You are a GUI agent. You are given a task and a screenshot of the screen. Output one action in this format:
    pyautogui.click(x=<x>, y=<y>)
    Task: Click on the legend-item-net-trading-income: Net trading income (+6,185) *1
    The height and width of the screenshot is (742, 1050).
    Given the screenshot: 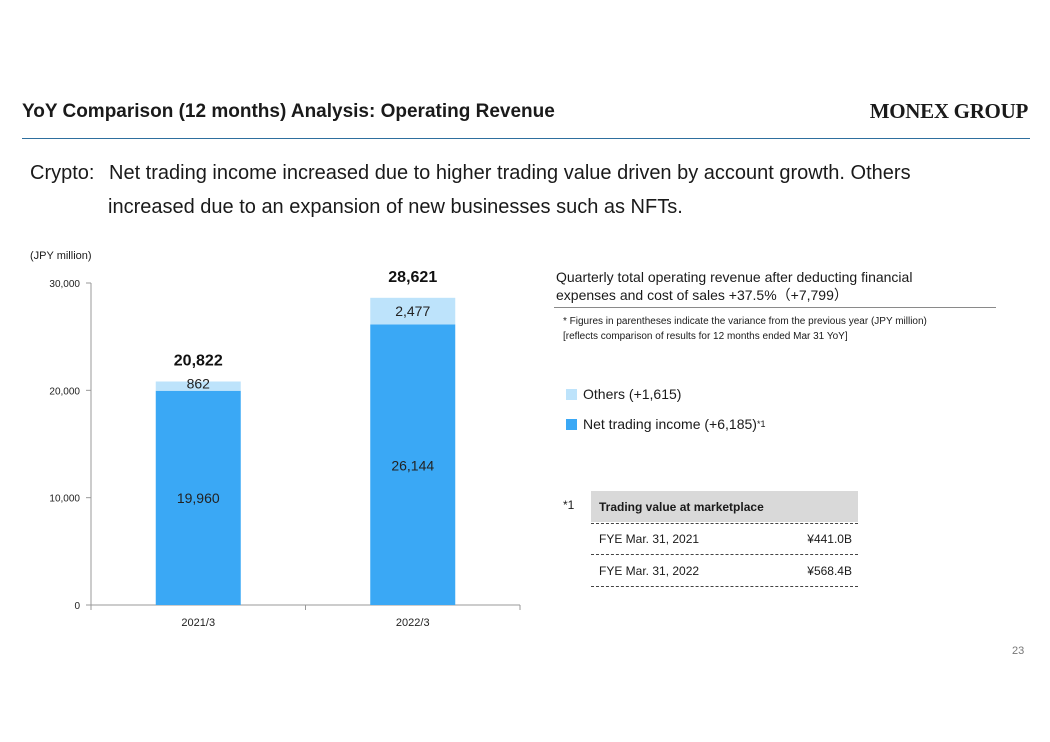 What is the action you would take?
    pyautogui.click(x=665, y=424)
    